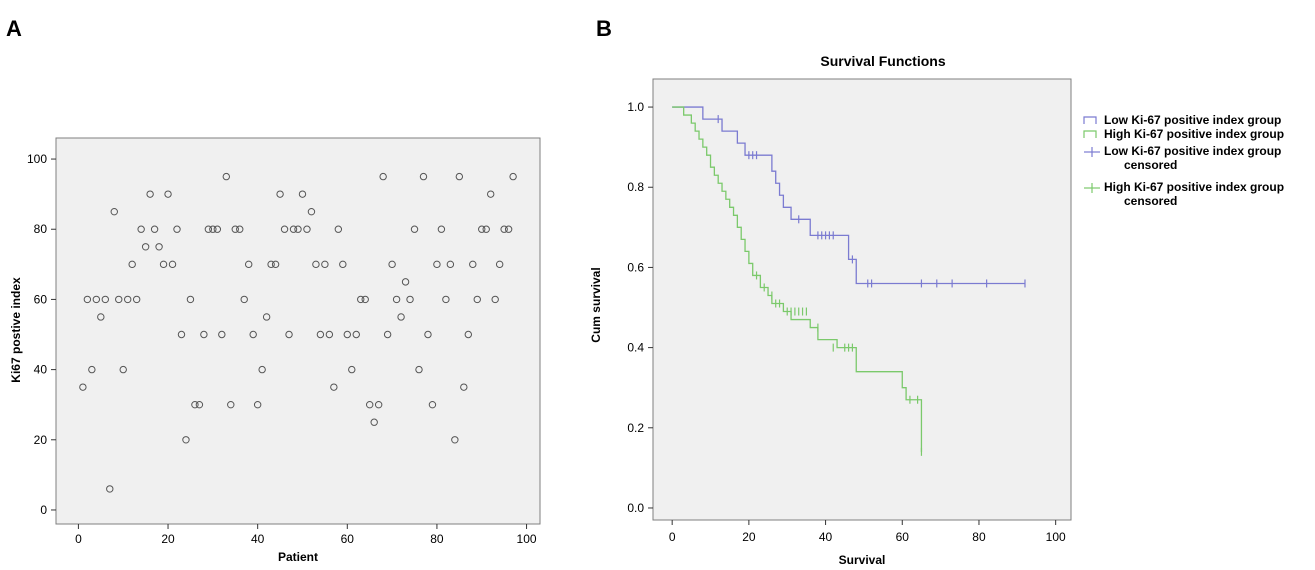  I want to click on legend-label: Low Ki-67 positive index group, so click(1192, 151).